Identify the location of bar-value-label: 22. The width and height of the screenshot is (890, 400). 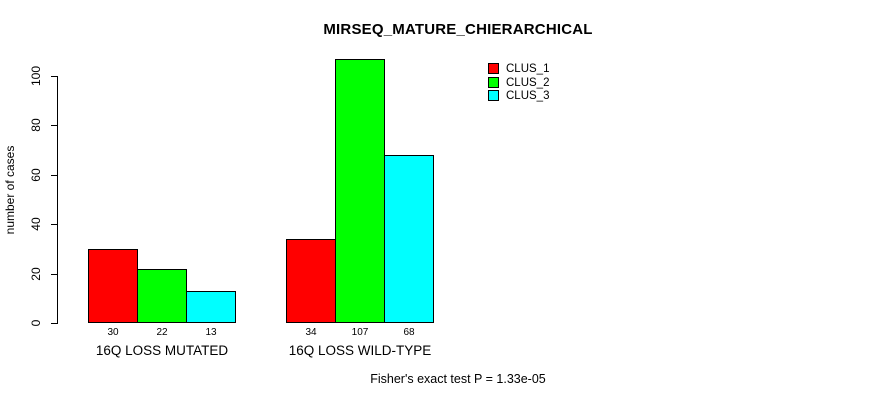
(162, 332).